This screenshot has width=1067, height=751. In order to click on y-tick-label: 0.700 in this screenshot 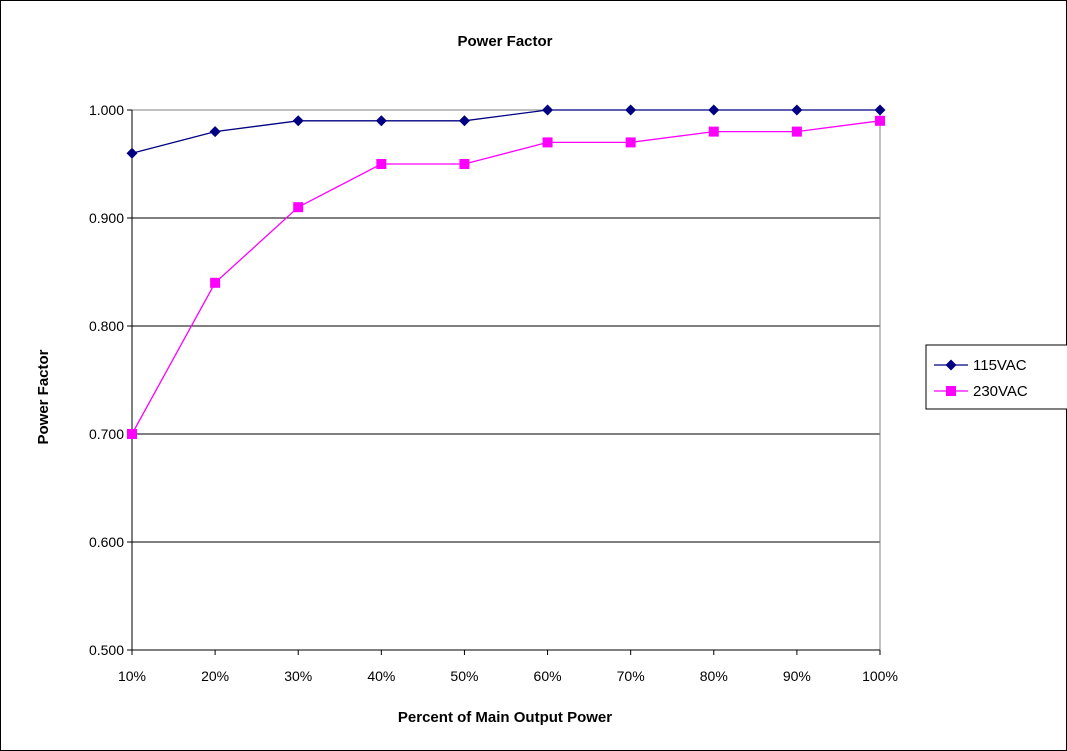, I will do `click(106, 434)`.